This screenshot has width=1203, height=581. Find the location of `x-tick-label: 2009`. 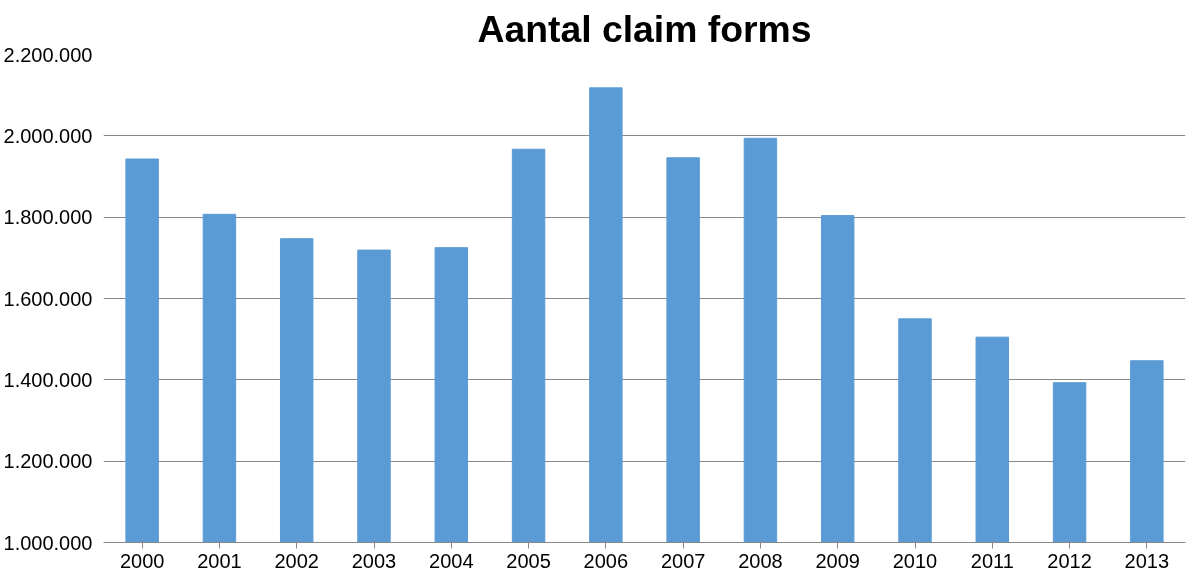

x-tick-label: 2009 is located at coordinates (837, 560).